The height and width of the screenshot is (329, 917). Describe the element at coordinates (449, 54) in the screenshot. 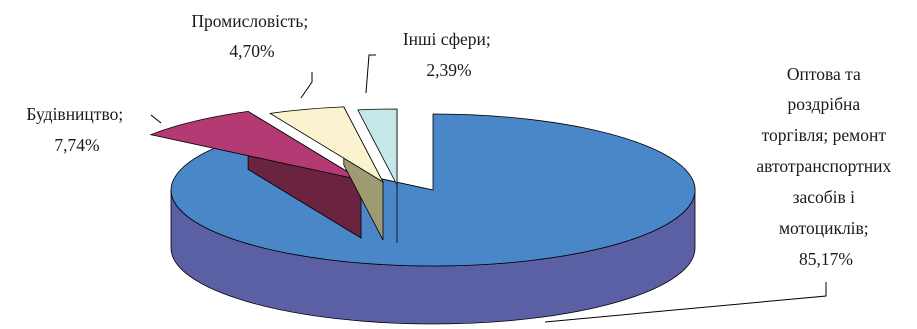

I see `slice-label-other: Інші сфери; 2,39%` at that location.